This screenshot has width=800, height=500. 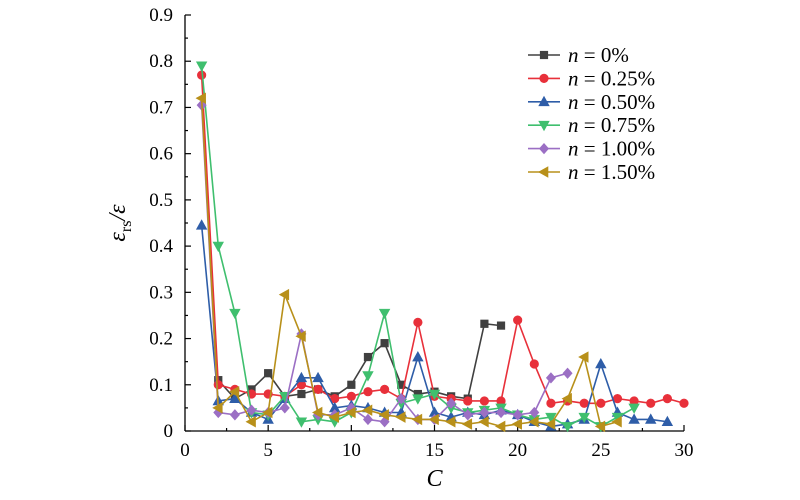 What do you see at coordinates (120, 223) in the screenshot?
I see `y-axis-title: εrs/ε` at bounding box center [120, 223].